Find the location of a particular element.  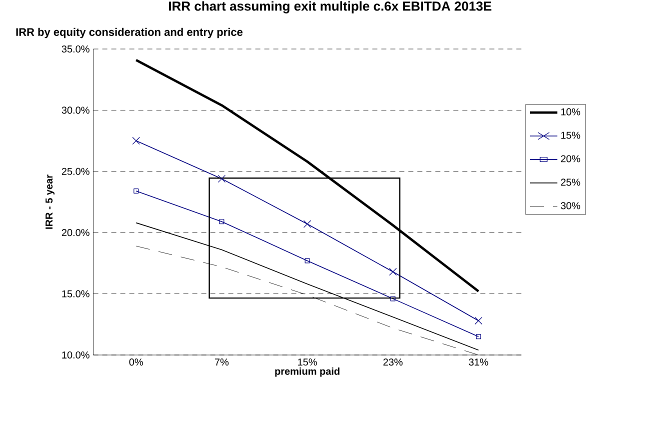

chart-title: IRR chart assuming exit multiple c.6x EBITDA 2013E is located at coordinates (330, 7).